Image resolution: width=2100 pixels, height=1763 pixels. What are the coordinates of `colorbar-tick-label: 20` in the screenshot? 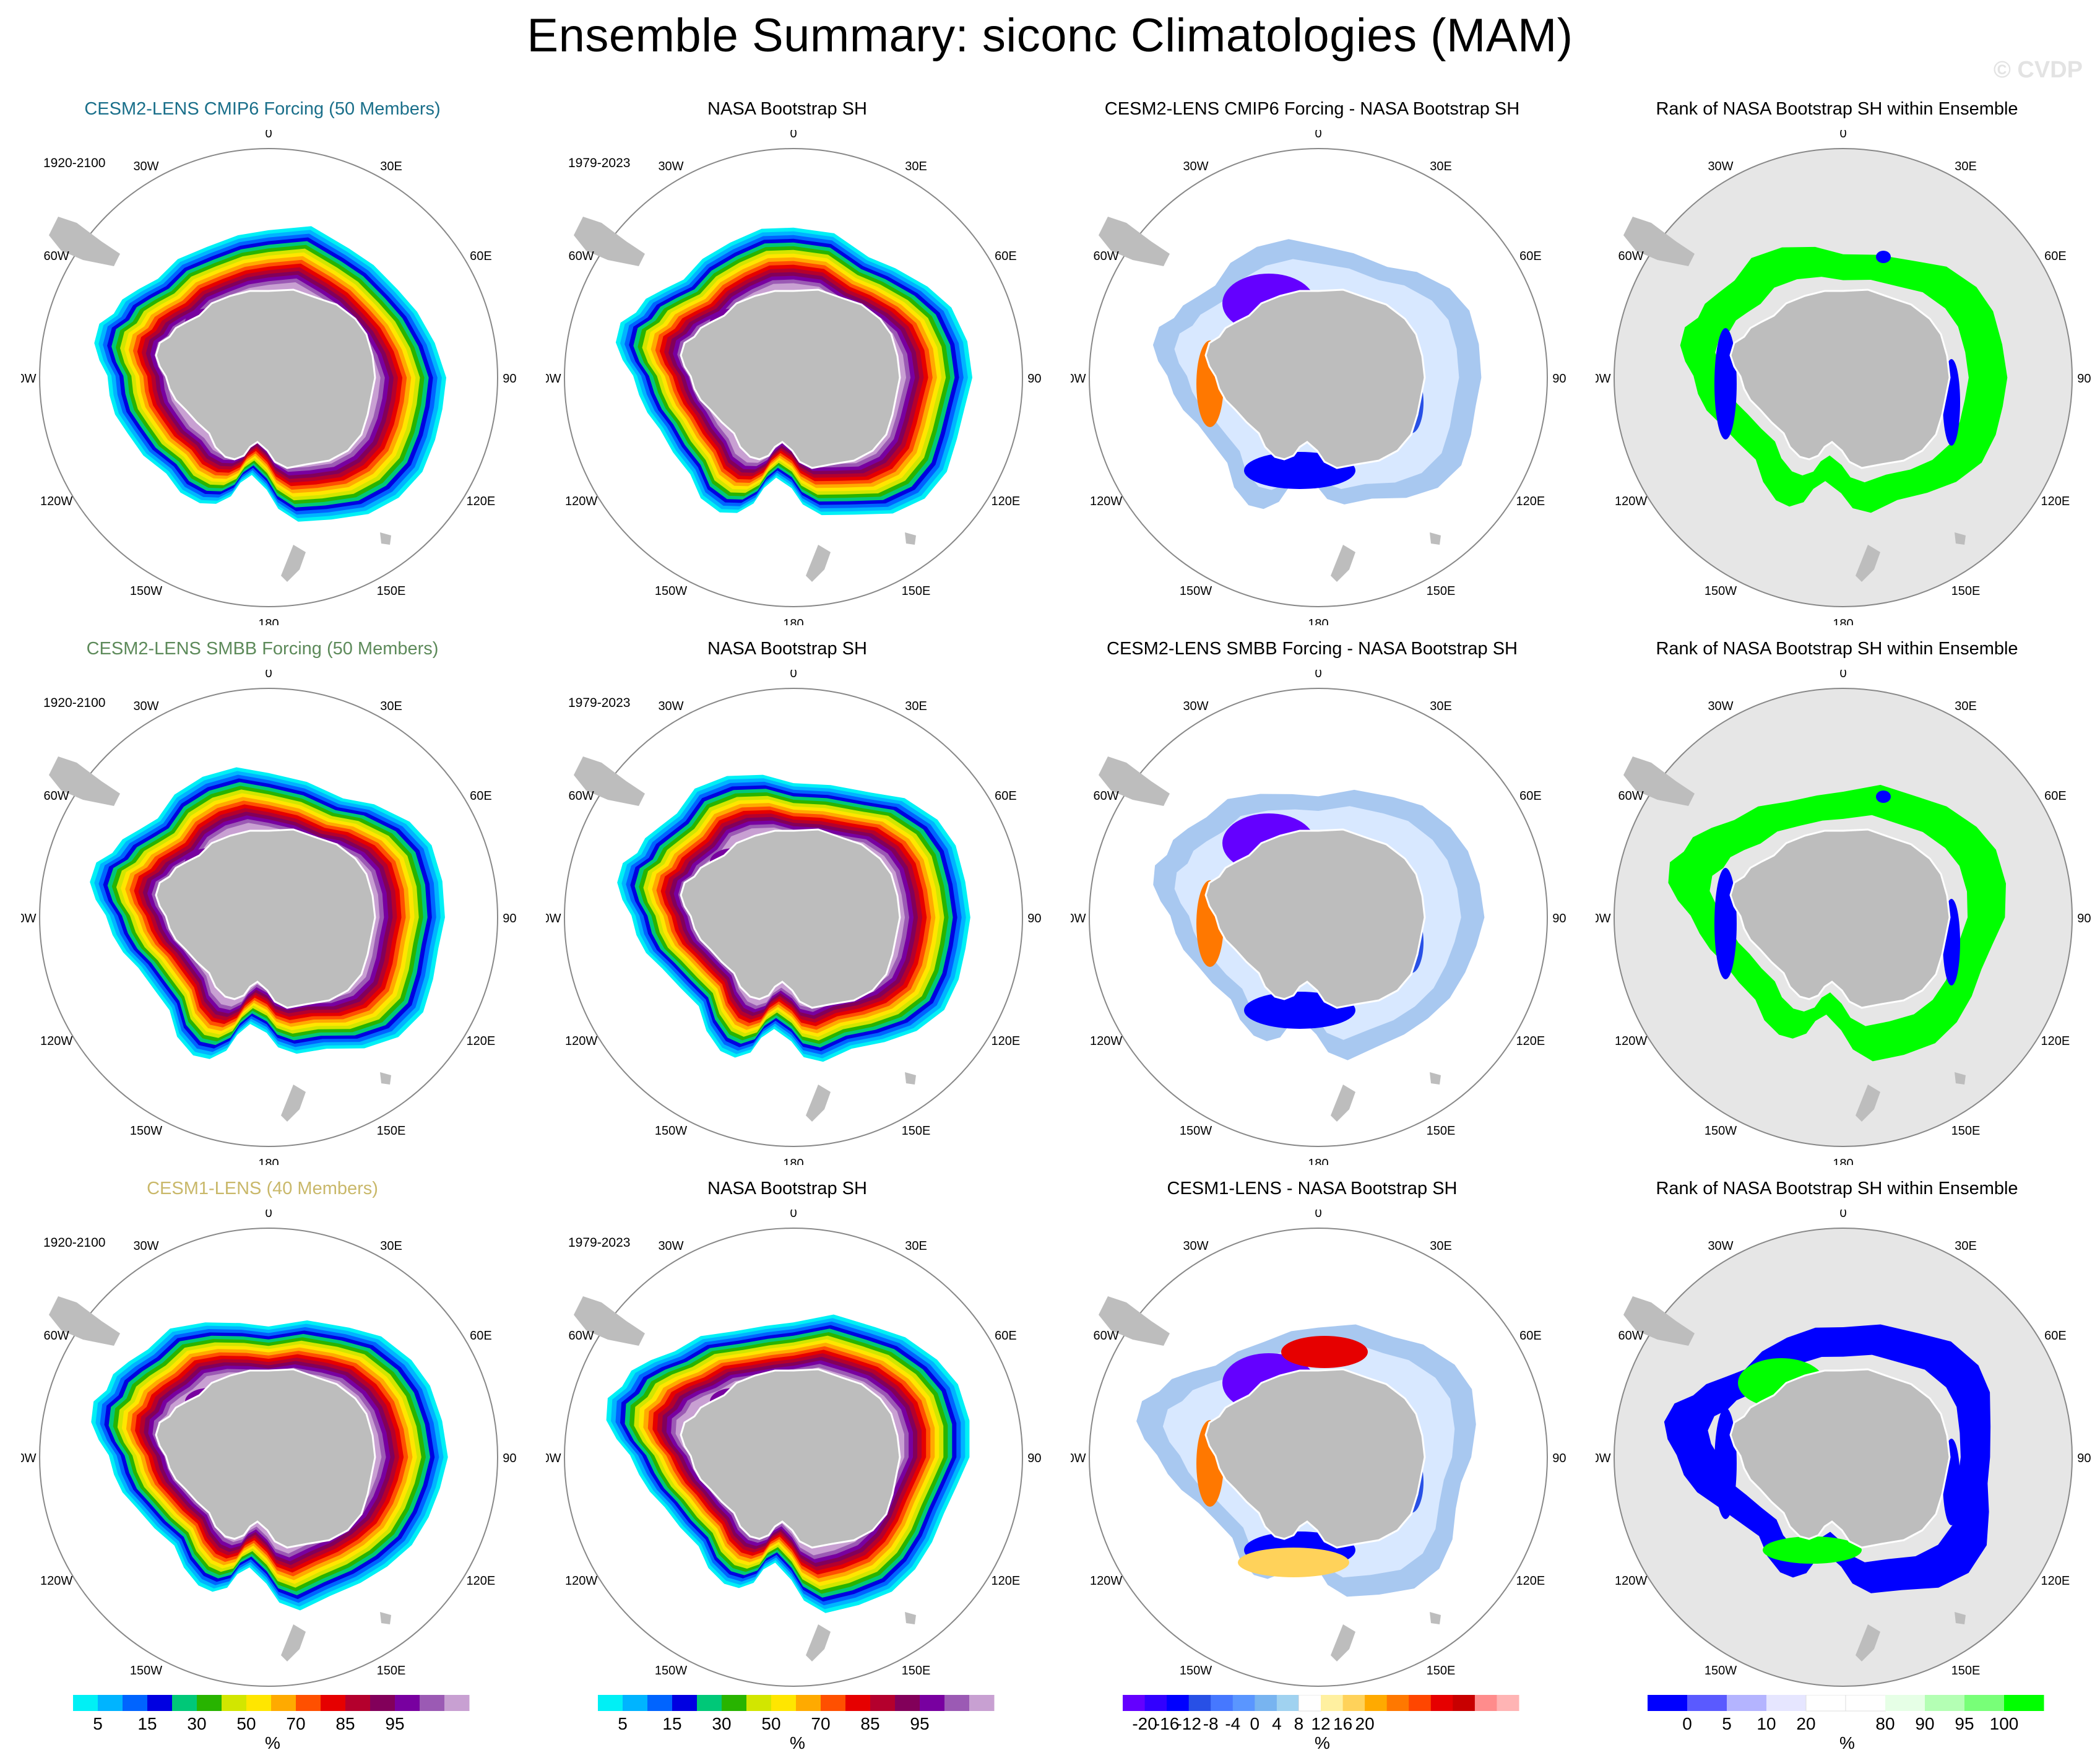 It's located at (1805, 1723).